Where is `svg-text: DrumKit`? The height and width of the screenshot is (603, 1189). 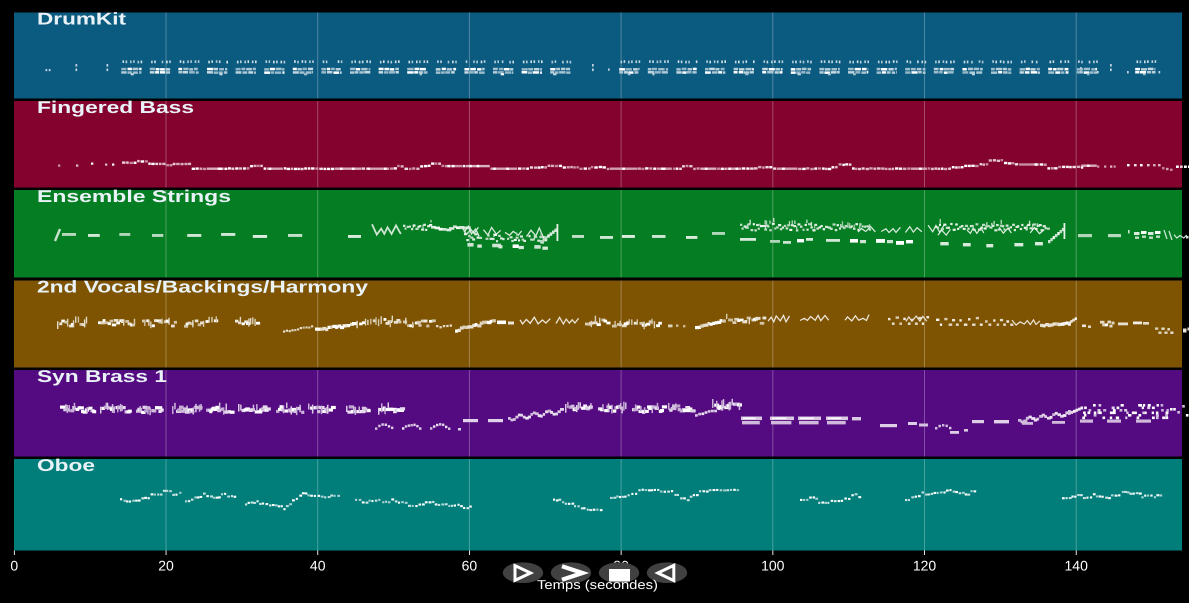
svg-text: DrumKit is located at coordinates (81, 19).